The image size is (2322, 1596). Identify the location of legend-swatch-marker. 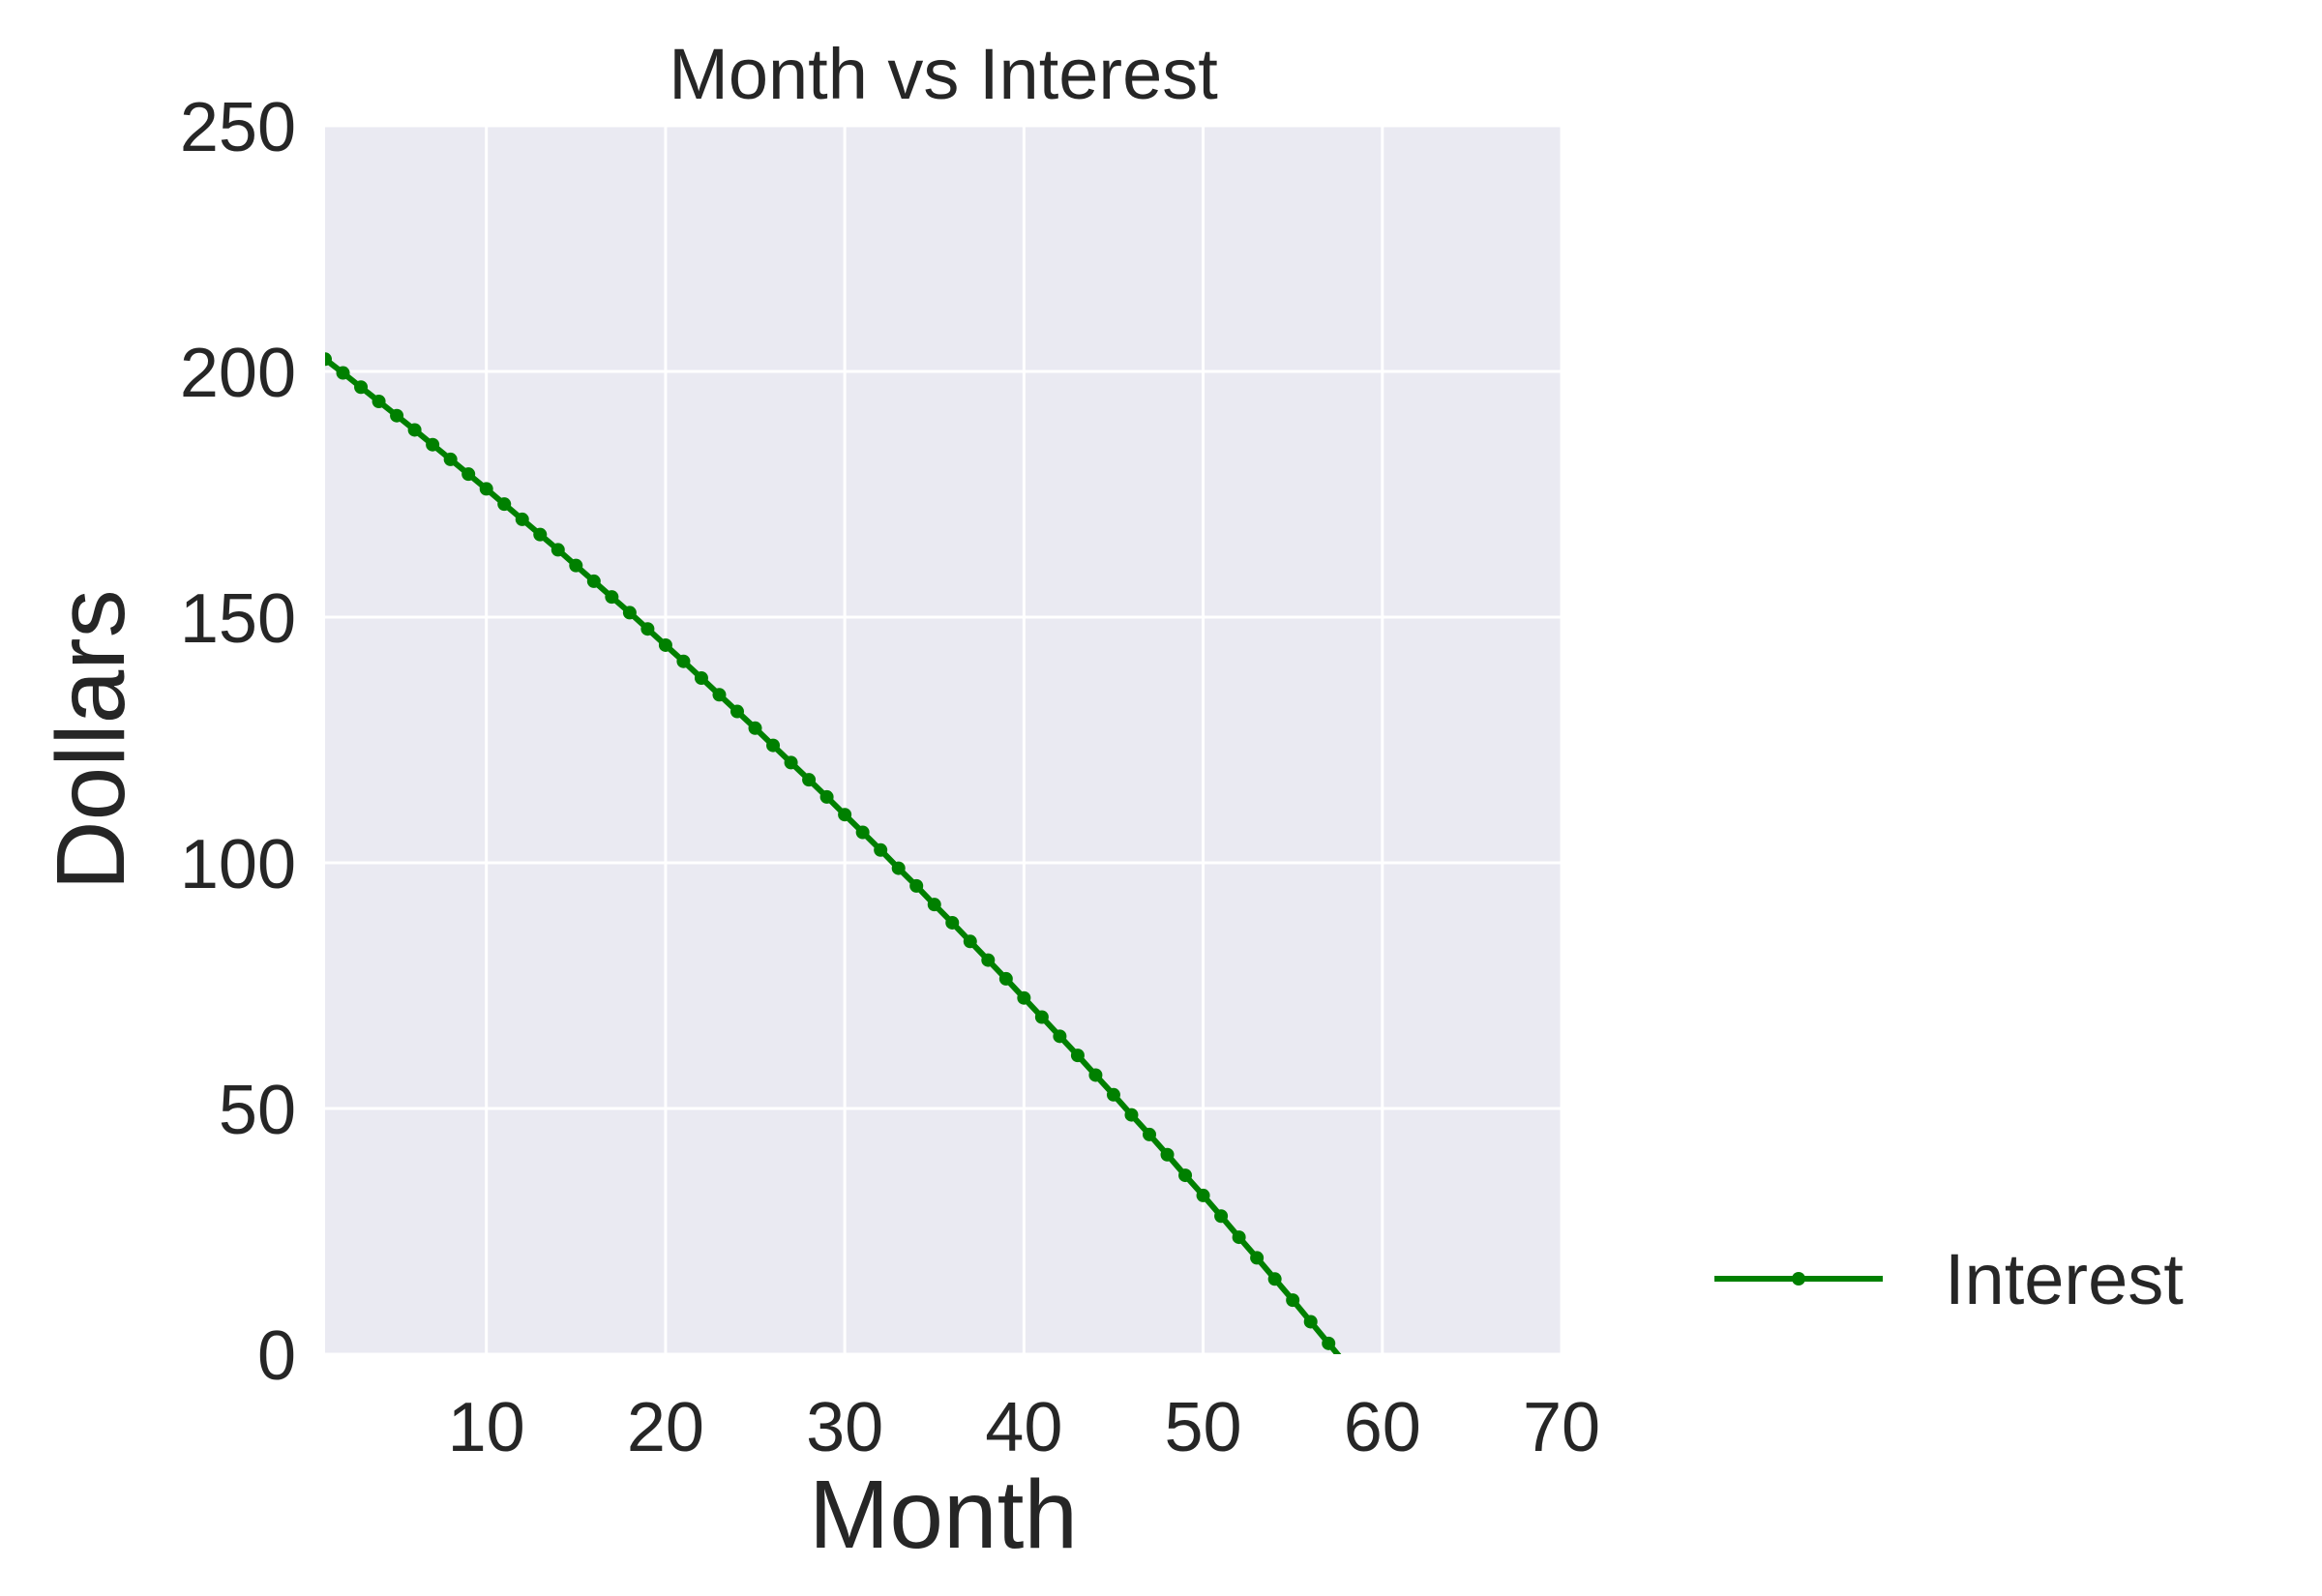
(1798, 1279).